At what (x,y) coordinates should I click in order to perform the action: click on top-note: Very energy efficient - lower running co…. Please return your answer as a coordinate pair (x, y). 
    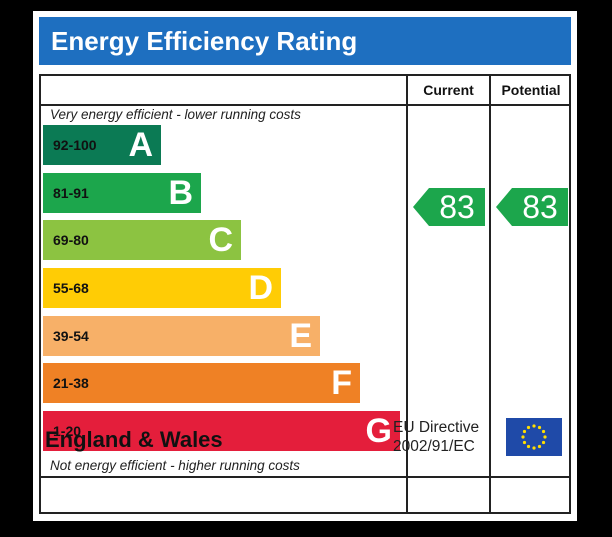
    Looking at the image, I should click on (175, 114).